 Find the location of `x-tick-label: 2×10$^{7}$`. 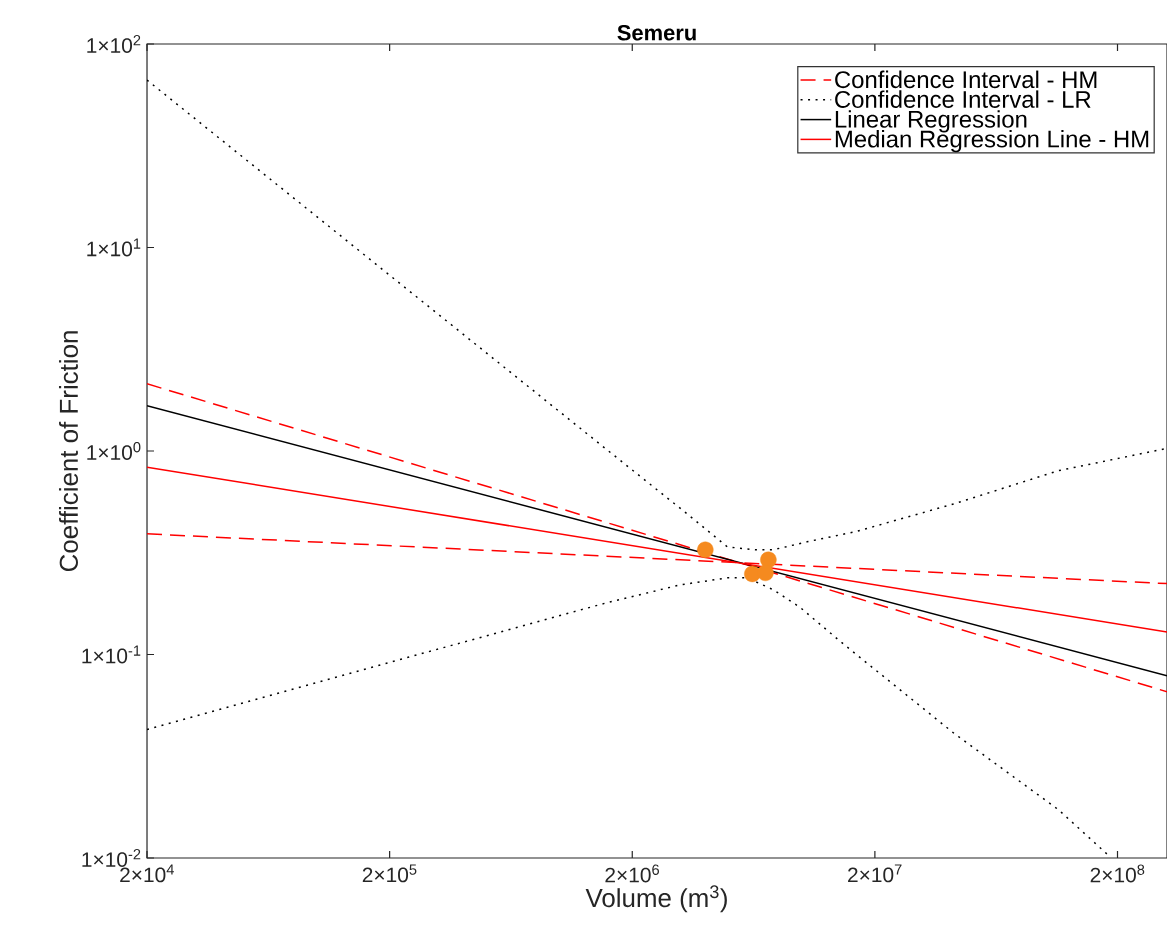

x-tick-label: 2×10$^{7}$ is located at coordinates (875, 873).